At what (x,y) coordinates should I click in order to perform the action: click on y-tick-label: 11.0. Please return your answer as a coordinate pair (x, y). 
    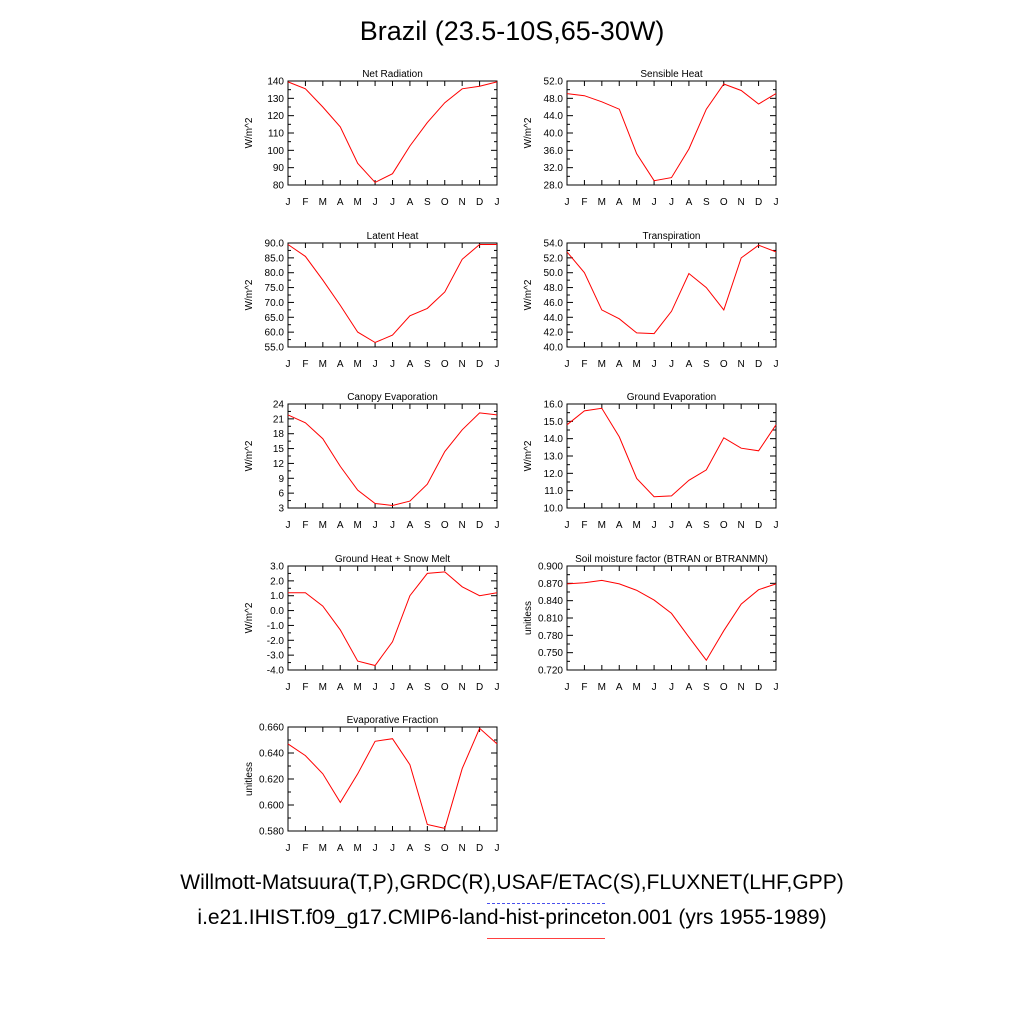
    Looking at the image, I should click on (553, 491).